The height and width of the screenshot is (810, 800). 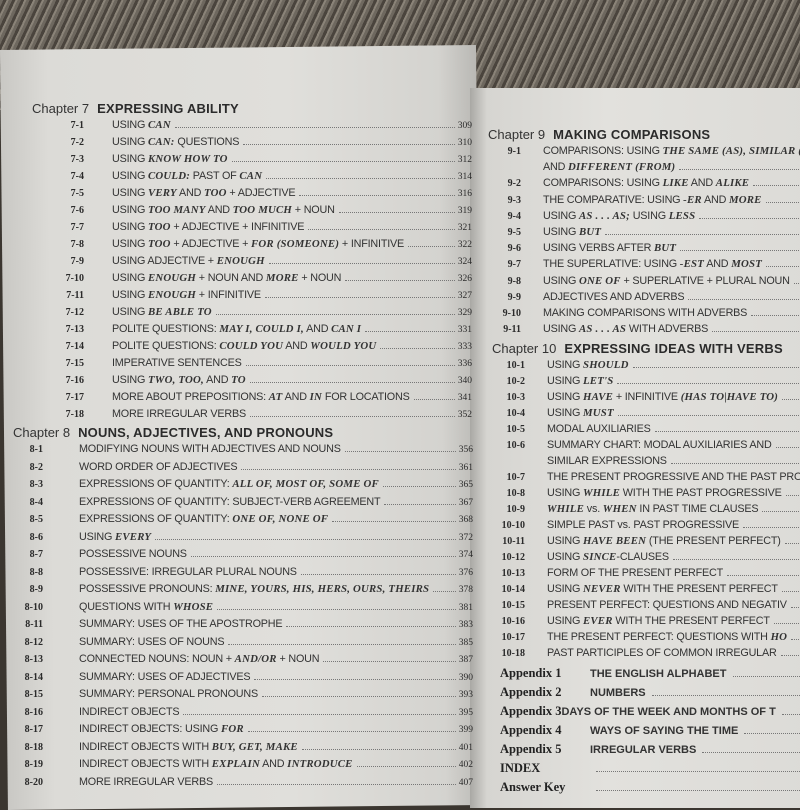 I want to click on title-text: IMPERATIVE SENTENCES, so click(x=177, y=363).